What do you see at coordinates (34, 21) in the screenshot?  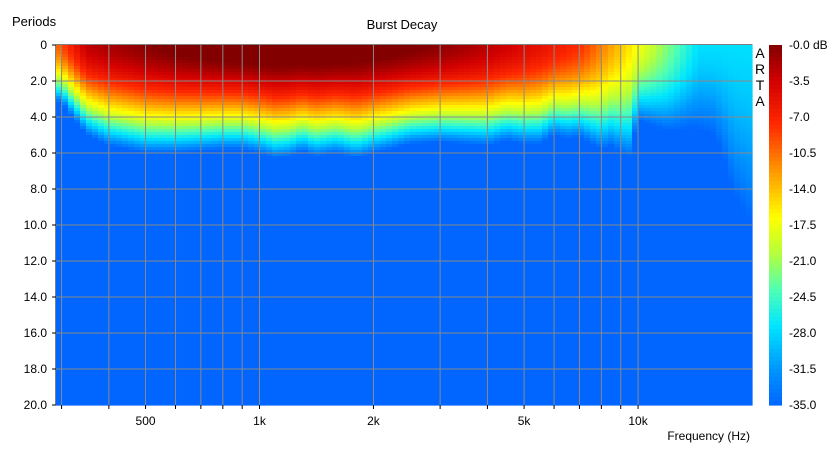 I see `y-axis-label: Periods` at bounding box center [34, 21].